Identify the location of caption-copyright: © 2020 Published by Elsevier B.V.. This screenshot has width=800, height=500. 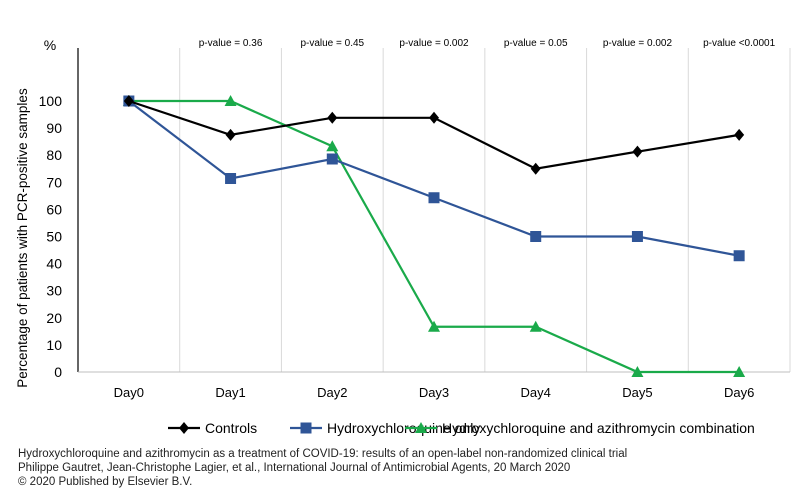
(105, 482).